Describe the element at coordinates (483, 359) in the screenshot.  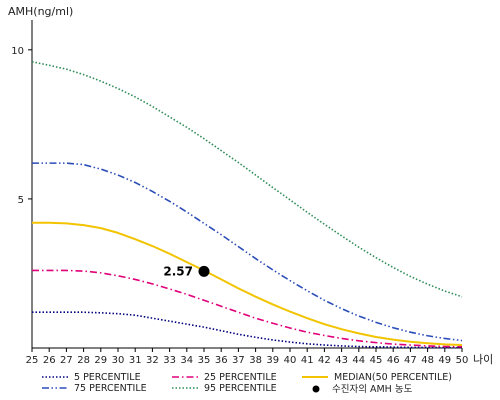
I see `x-axis-title: 나이` at that location.